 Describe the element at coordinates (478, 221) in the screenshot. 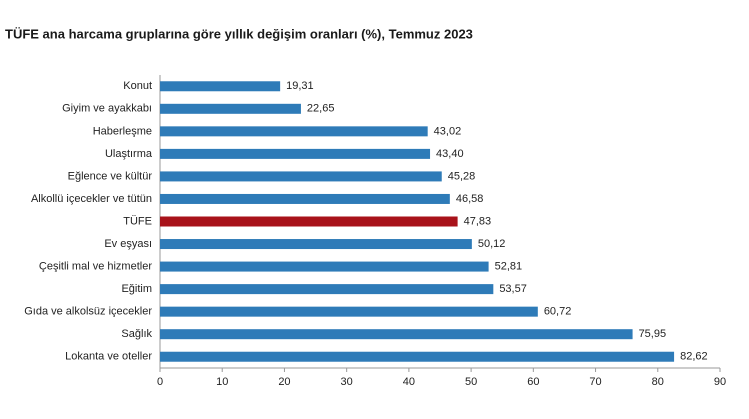

I see `value-label: 47,83` at that location.